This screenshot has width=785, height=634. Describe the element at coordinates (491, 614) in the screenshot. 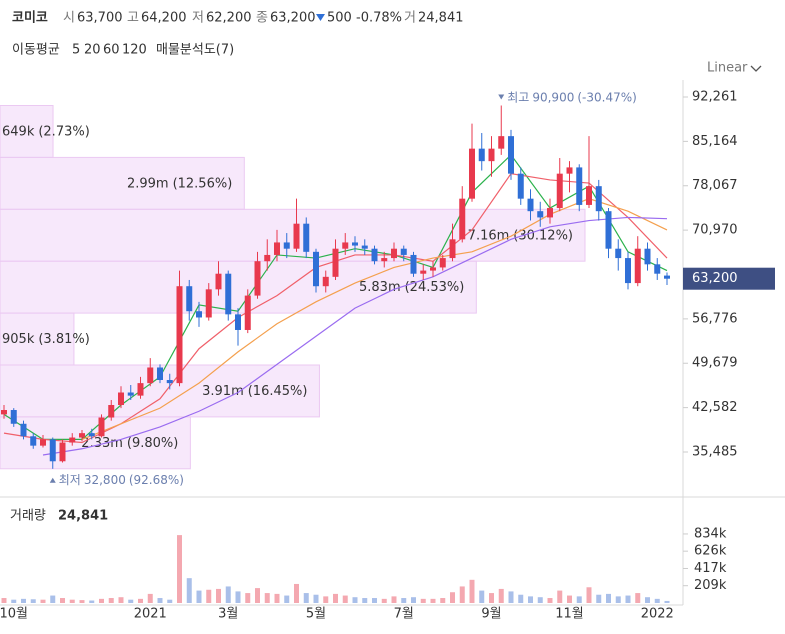

I see `x-tick-label: 9월` at that location.